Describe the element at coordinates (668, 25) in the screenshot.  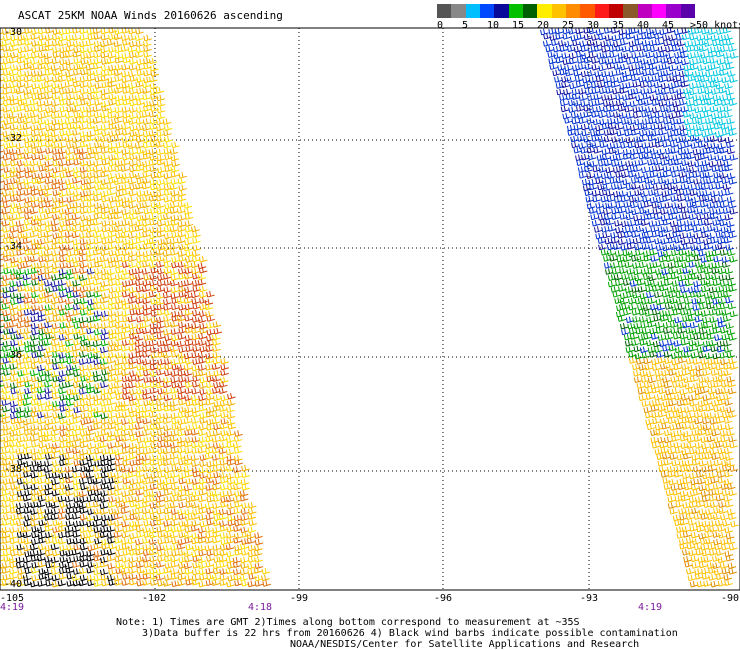
I see `legend-label: 45` at that location.